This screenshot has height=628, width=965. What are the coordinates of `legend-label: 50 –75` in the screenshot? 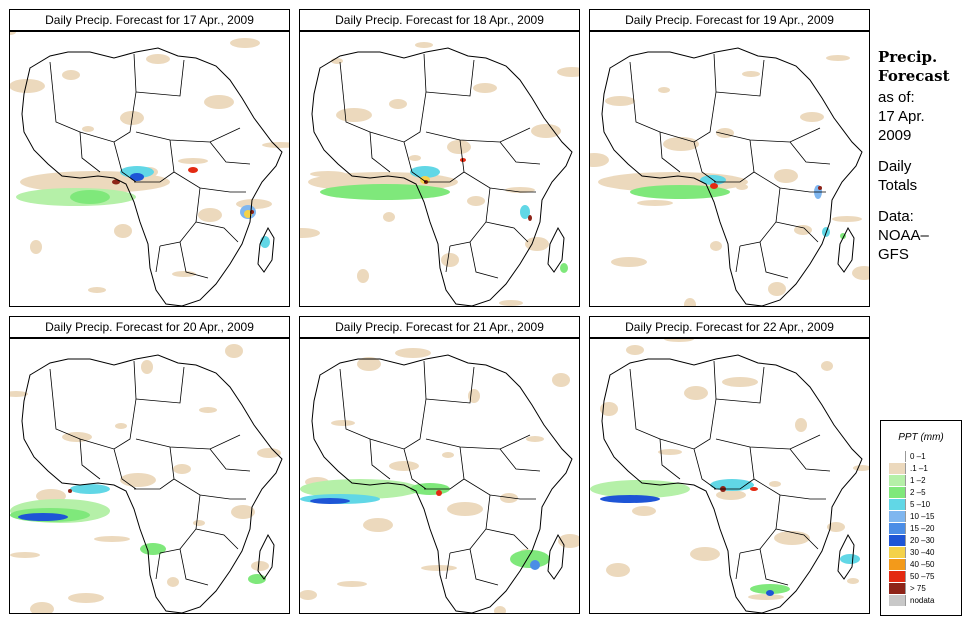 It's located at (922, 576).